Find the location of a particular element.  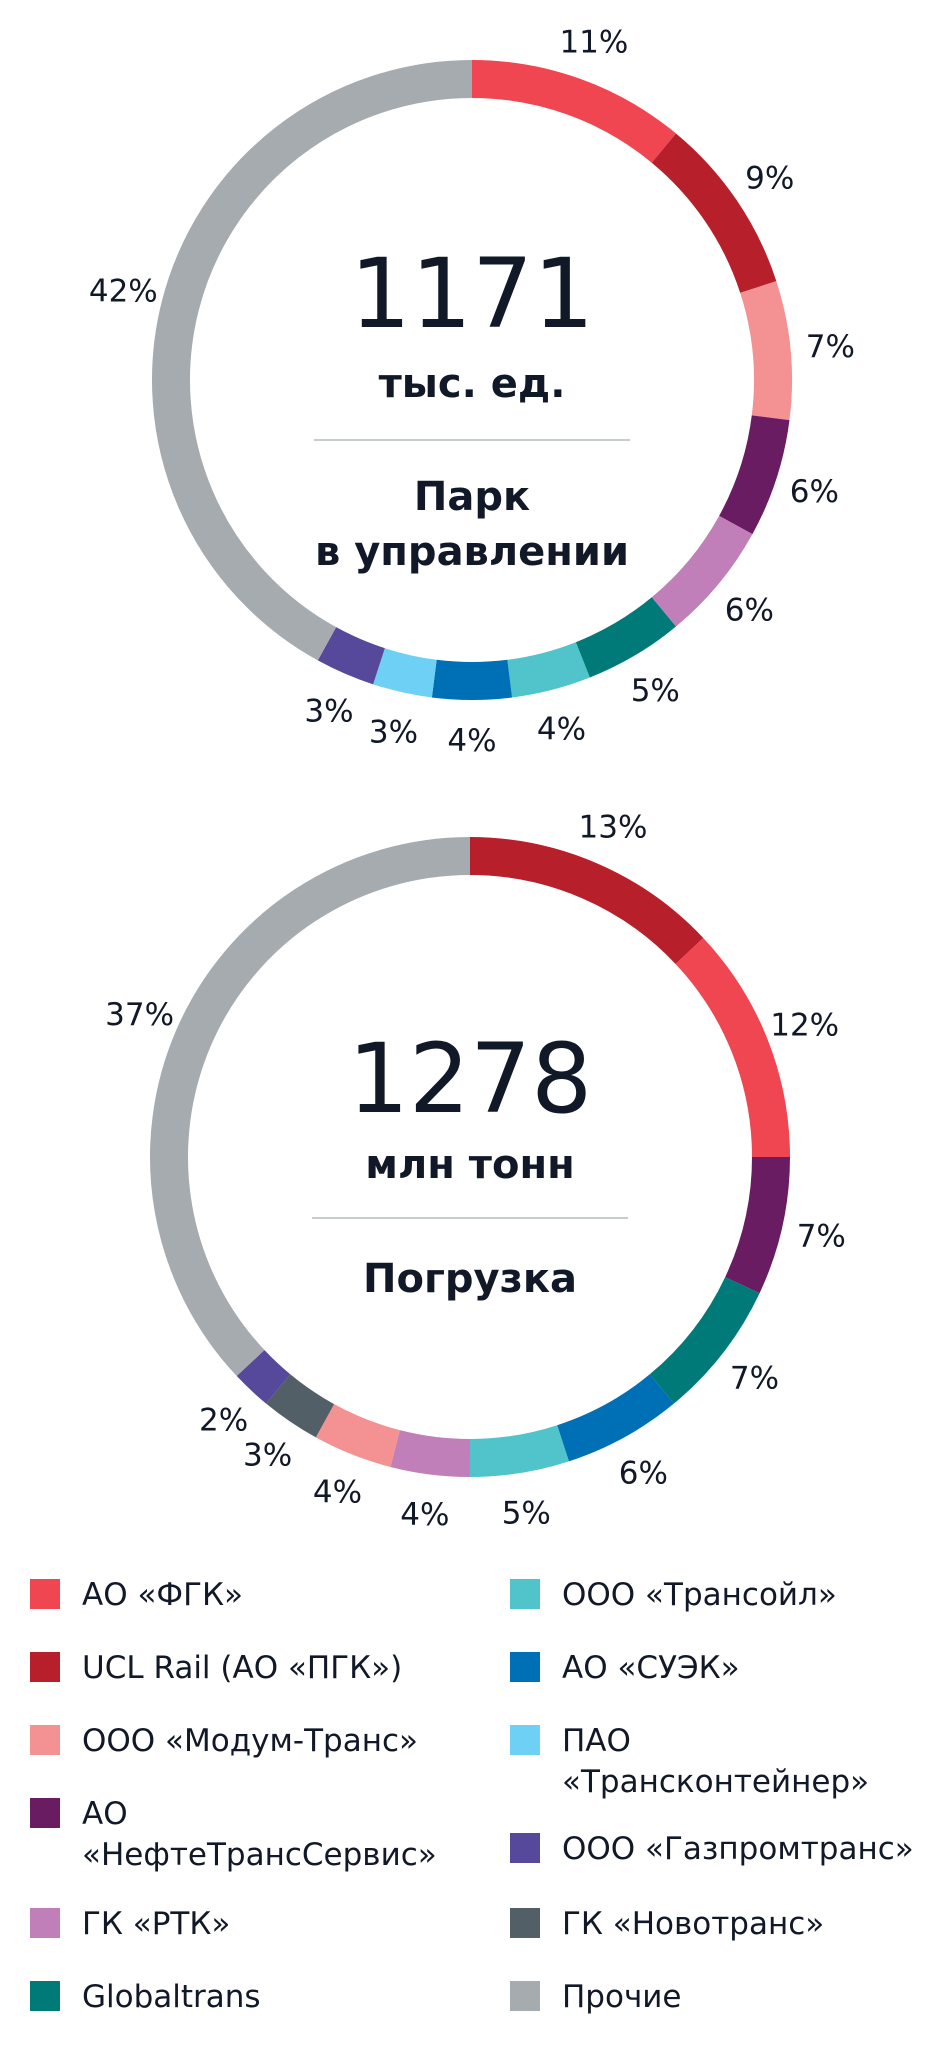

legend-item-novotrans: ГК «Новотранс» is located at coordinates (667, 1924).